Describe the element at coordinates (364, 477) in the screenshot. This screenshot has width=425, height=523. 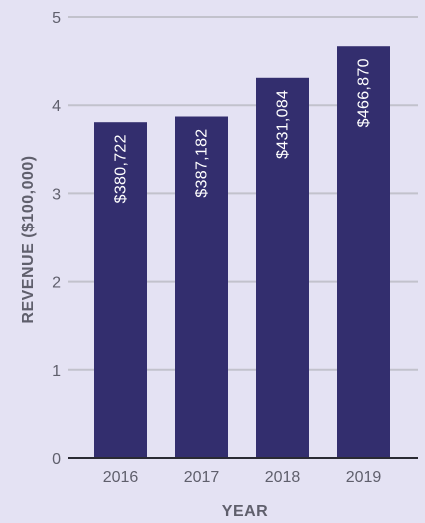
I see `x-tick-label: 2019` at that location.